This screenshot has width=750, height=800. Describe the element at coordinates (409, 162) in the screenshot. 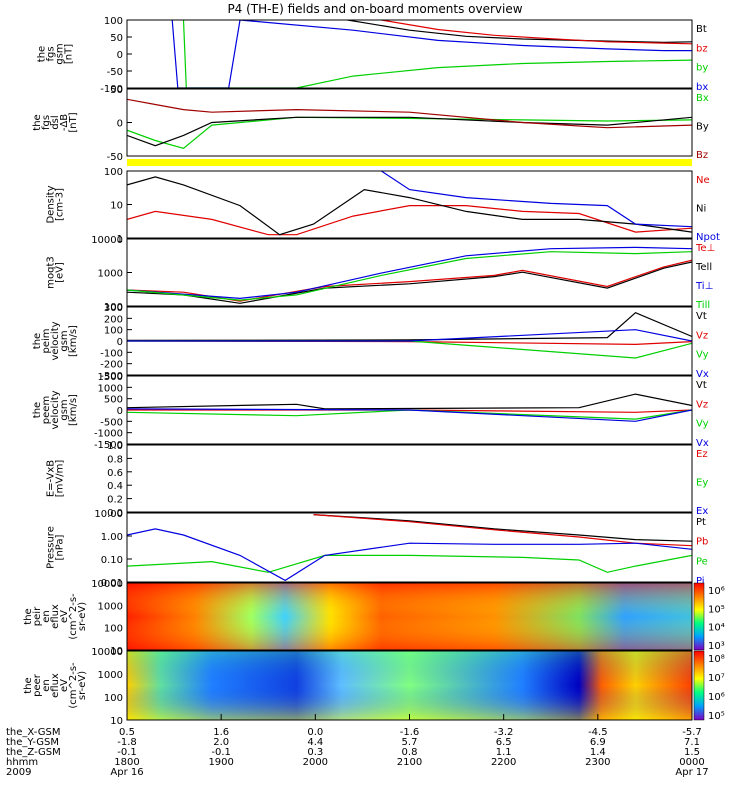

I see `yellow-status-bar` at that location.